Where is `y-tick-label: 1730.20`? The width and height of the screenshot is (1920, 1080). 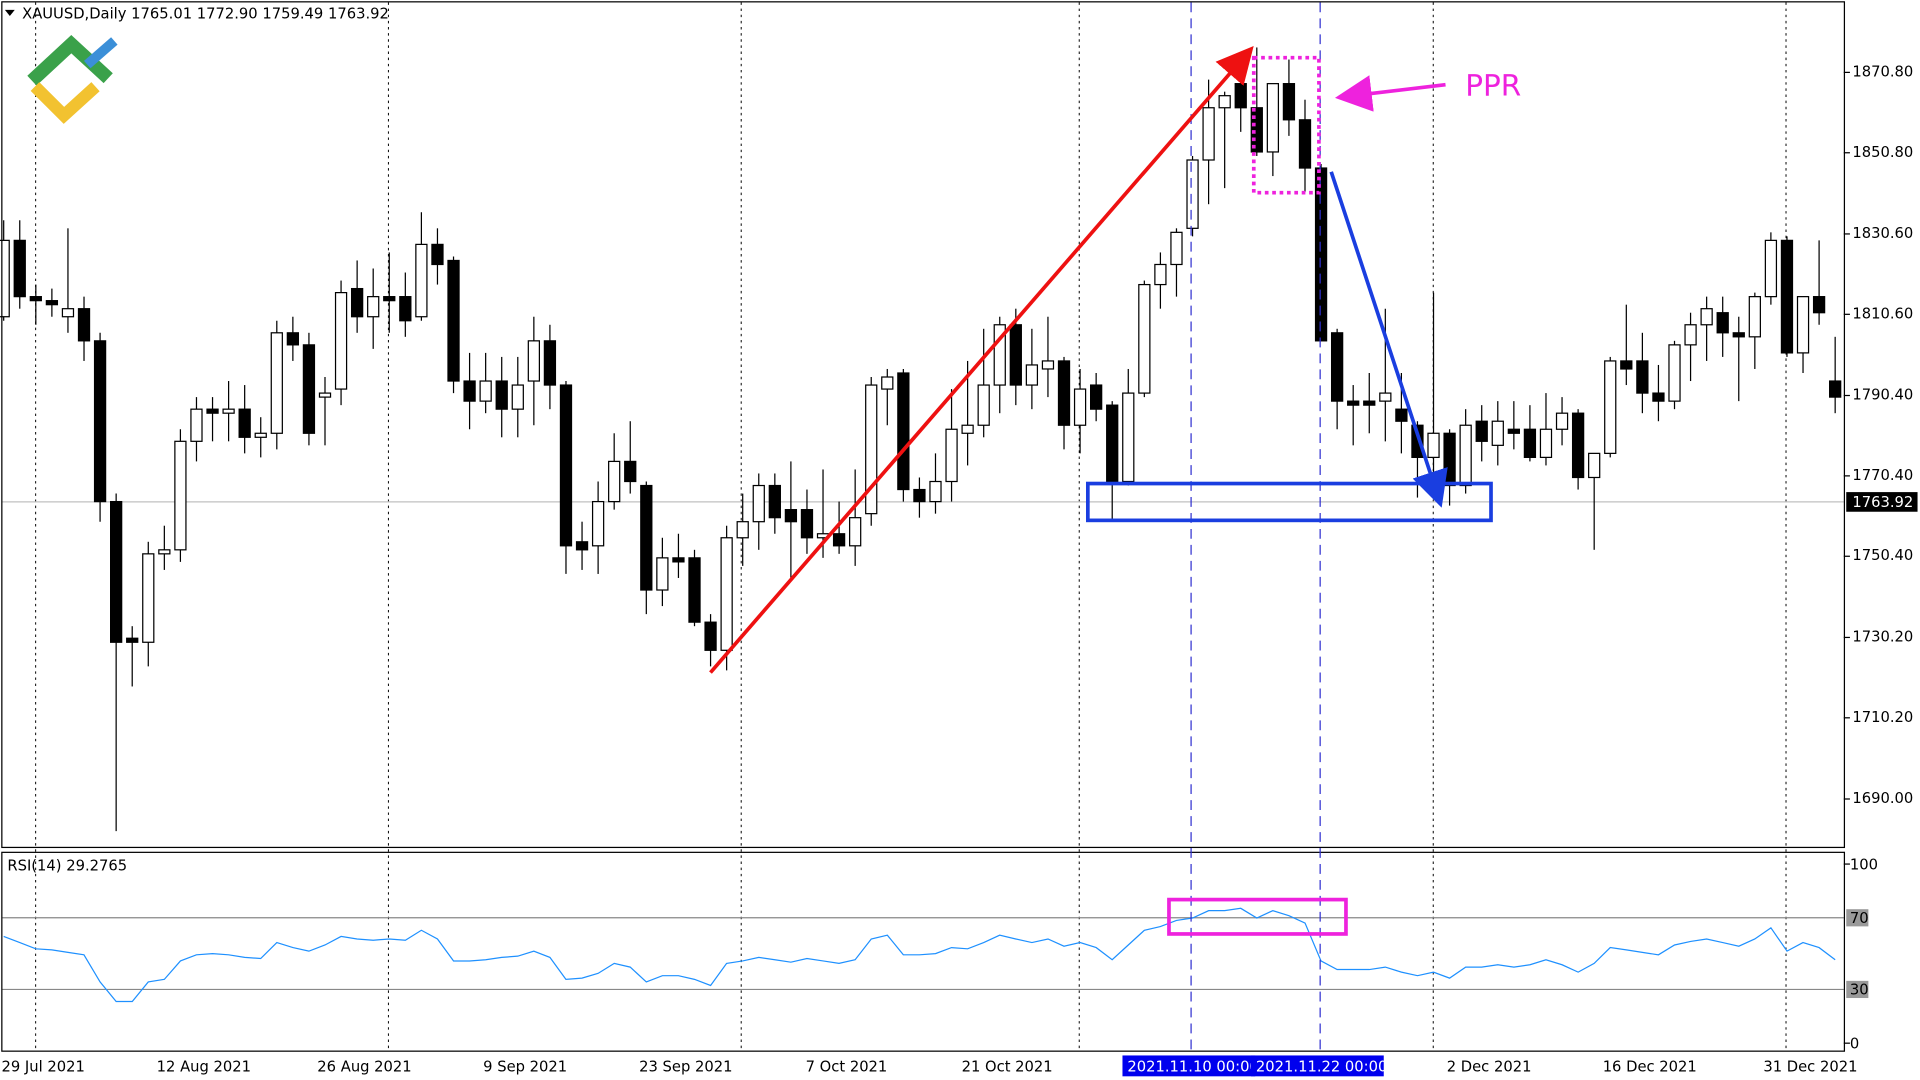
y-tick-label: 1730.20 is located at coordinates (1882, 636).